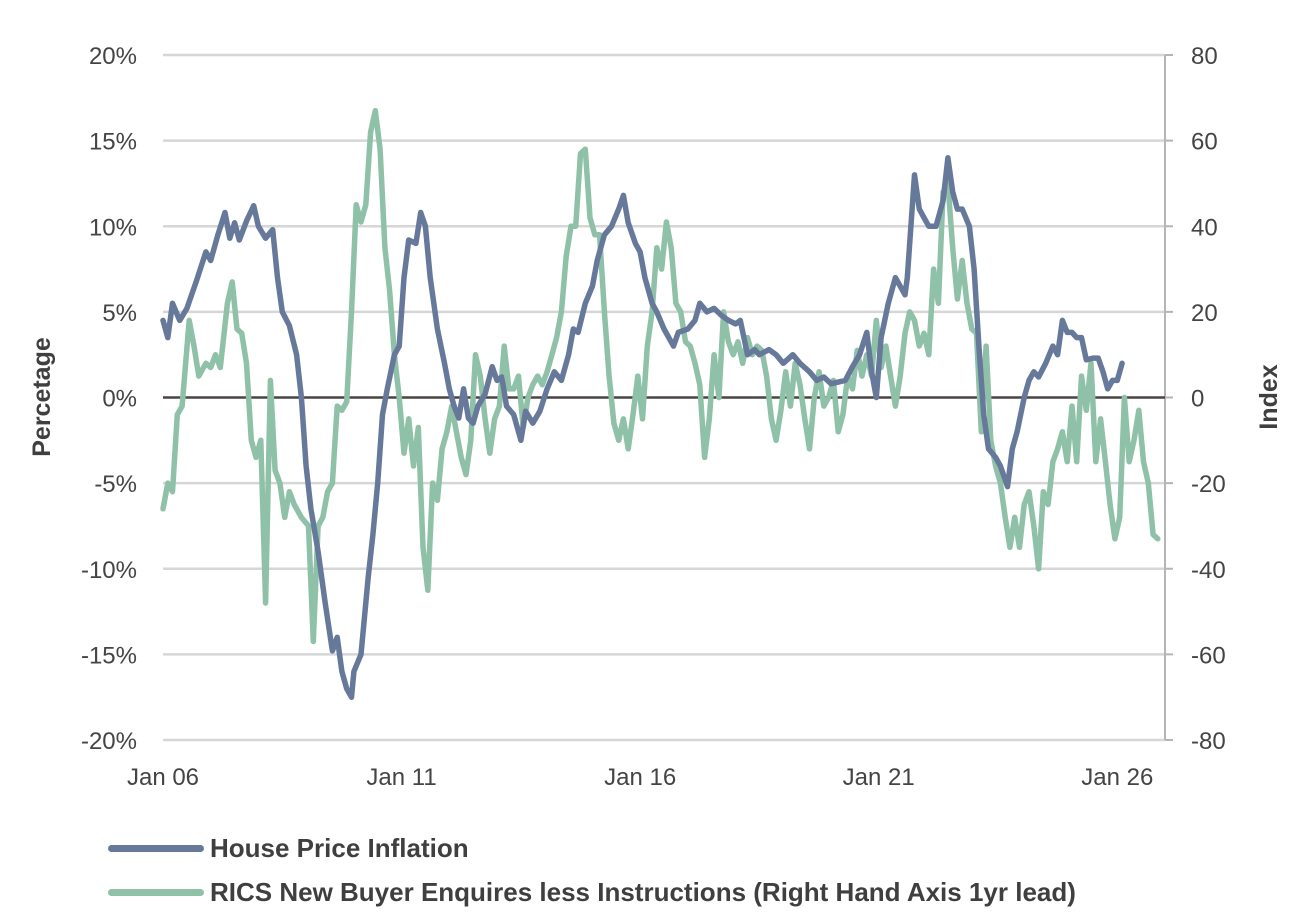 The height and width of the screenshot is (914, 1299). What do you see at coordinates (1208, 484) in the screenshot?
I see `right-tick-label: -20` at bounding box center [1208, 484].